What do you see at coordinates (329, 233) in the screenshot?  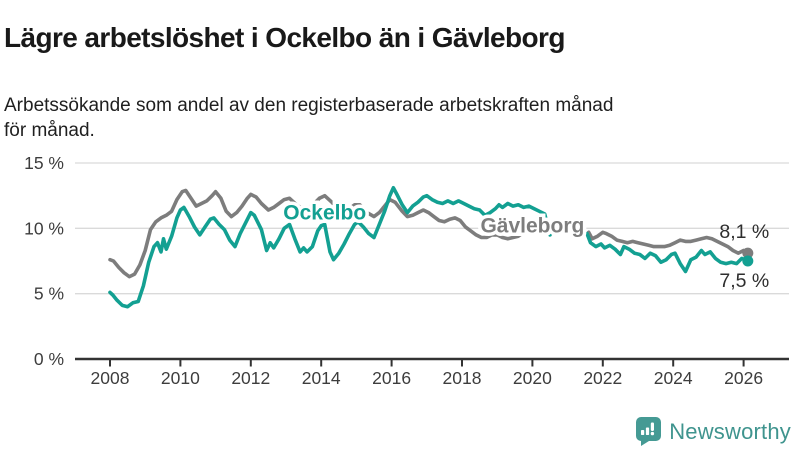 I see `series-line-gävleborg-1` at bounding box center [329, 233].